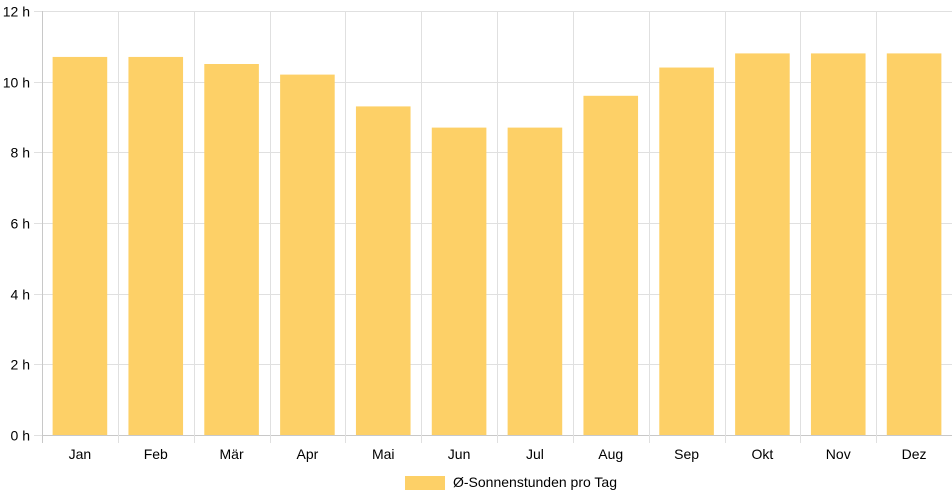  What do you see at coordinates (20, 295) in the screenshot?
I see `y-tick-label: 4 h` at bounding box center [20, 295].